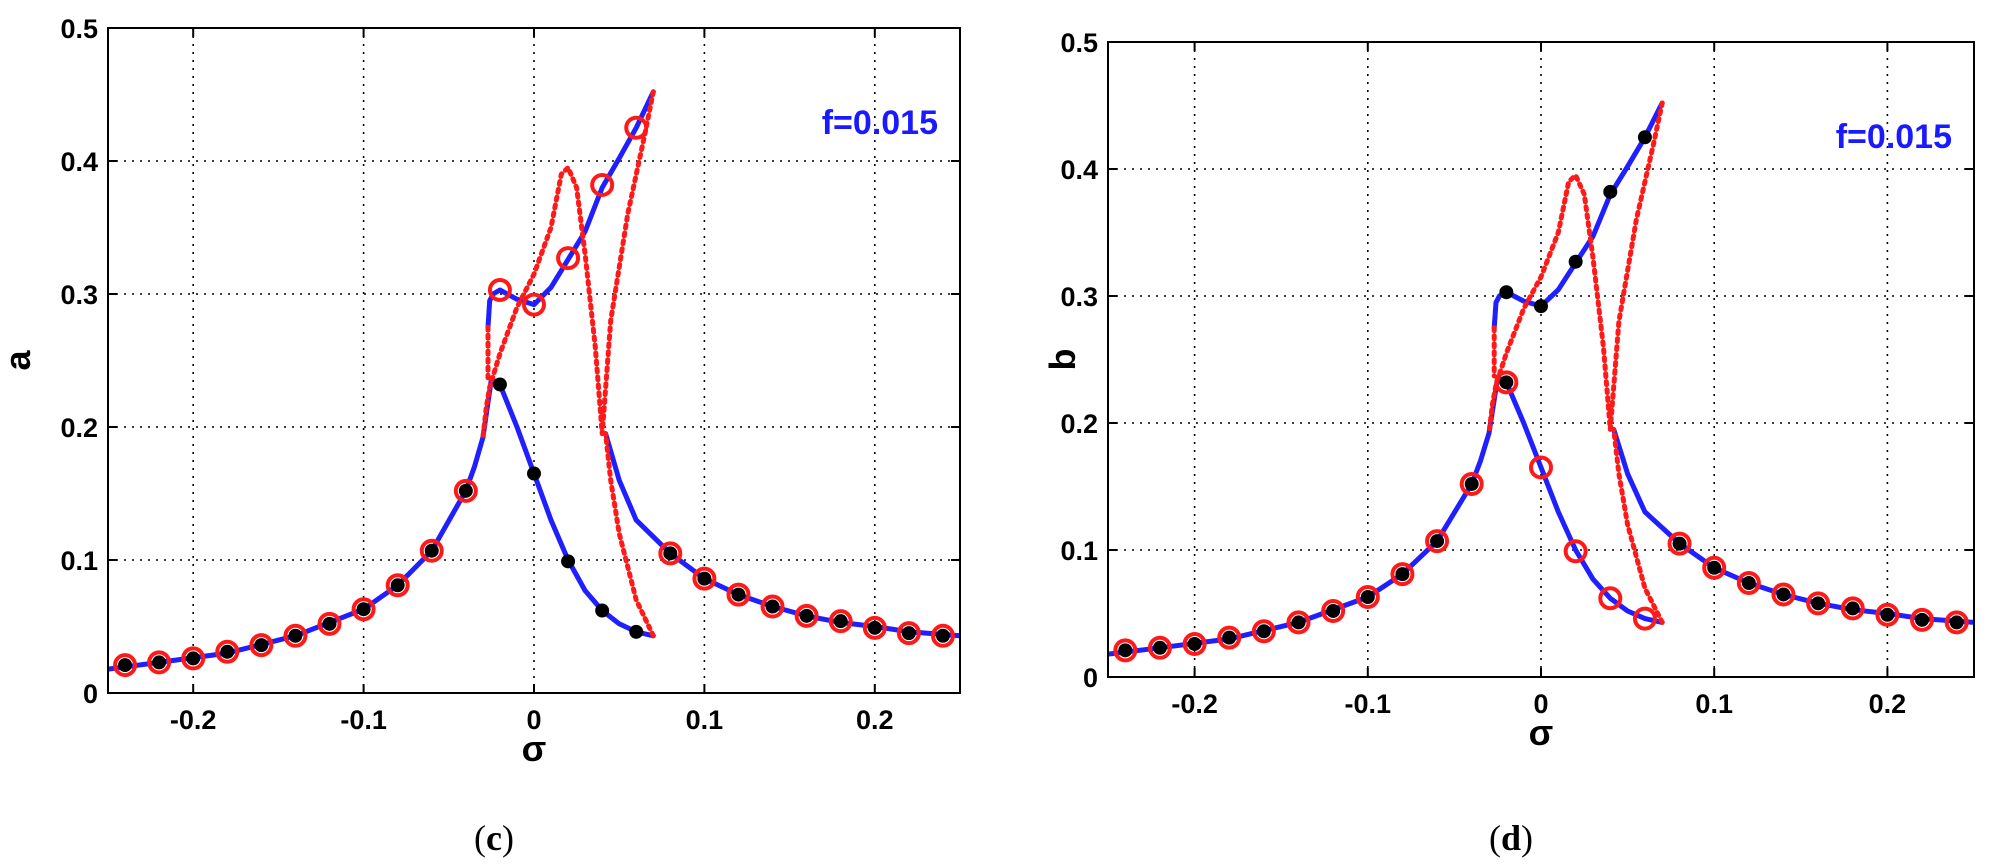 The image size is (2000, 867). What do you see at coordinates (875, 720) in the screenshot?
I see `panel-c-x-tick-label: 0.2` at bounding box center [875, 720].